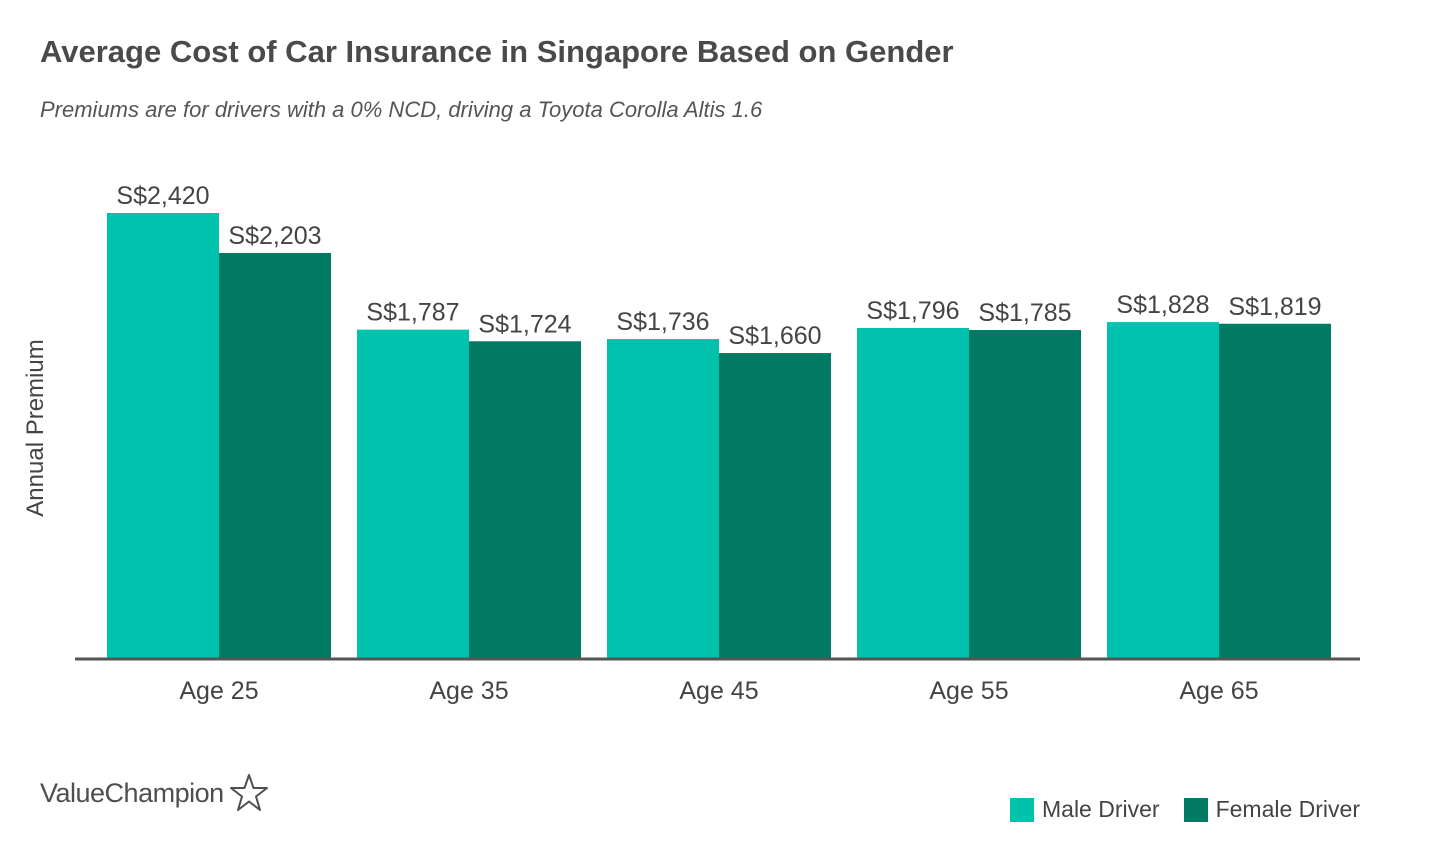 The image size is (1440, 868). Describe the element at coordinates (1218, 691) in the screenshot. I see `x-tick-label-age-65: Age 65` at that location.